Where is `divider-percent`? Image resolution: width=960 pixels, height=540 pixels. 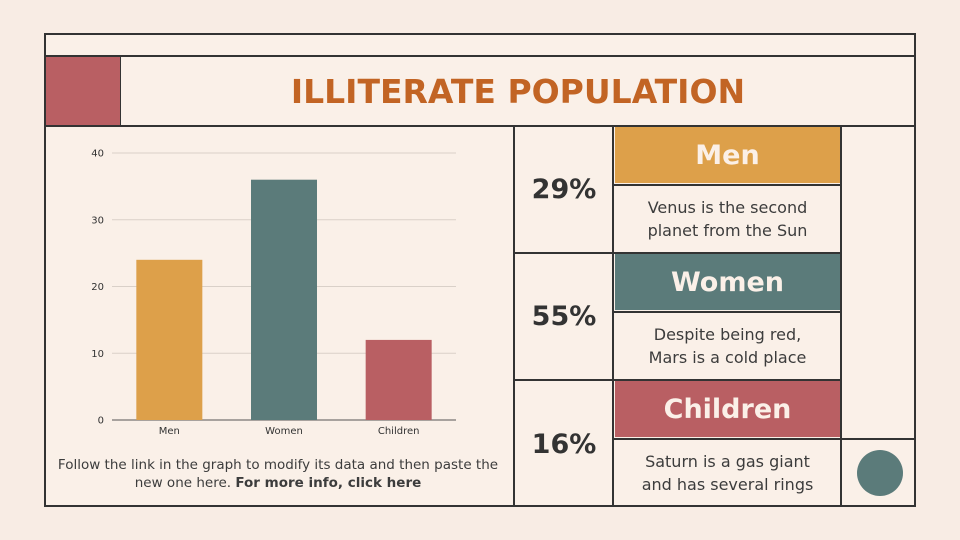
divider-percent is located at coordinates (613, 316).